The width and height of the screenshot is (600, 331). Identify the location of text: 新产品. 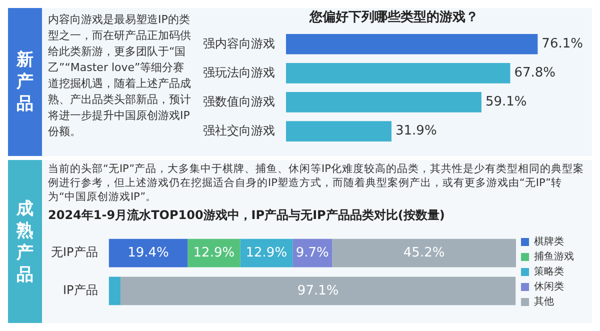
(25, 82).